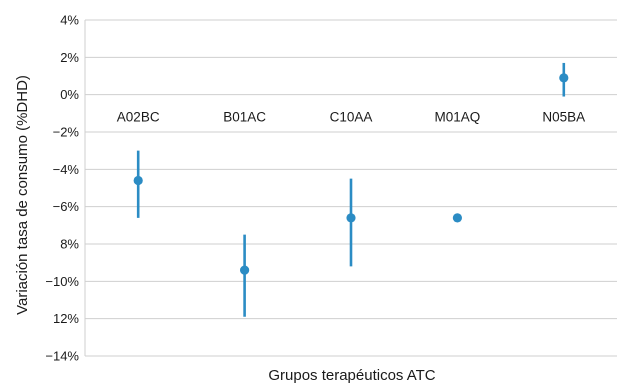 The height and width of the screenshot is (384, 625). I want to click on y-tick-label: −4%, so click(66, 169).